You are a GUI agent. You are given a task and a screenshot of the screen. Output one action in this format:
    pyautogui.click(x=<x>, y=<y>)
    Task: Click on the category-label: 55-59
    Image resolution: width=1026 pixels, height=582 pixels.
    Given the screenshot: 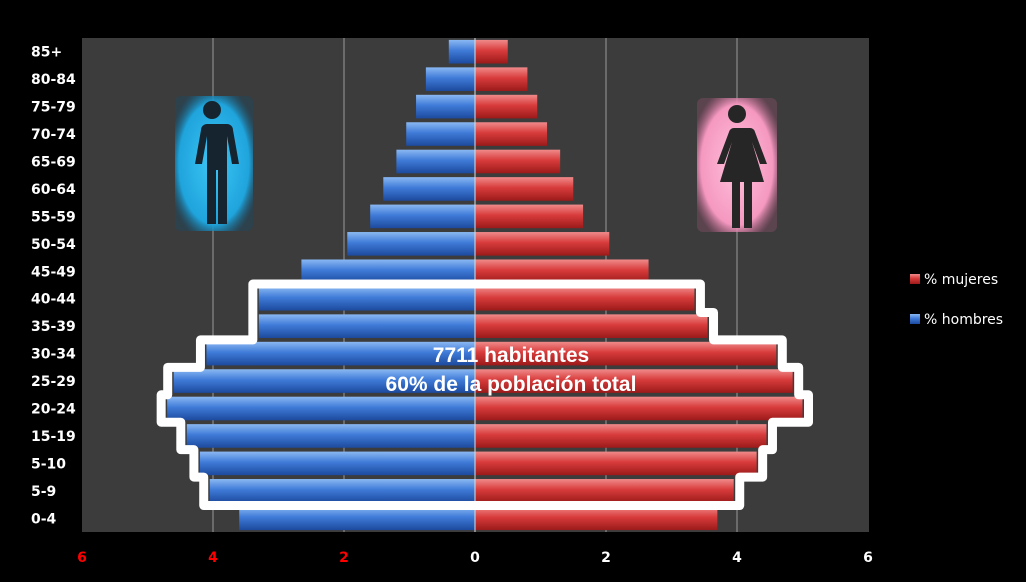 What is the action you would take?
    pyautogui.click(x=53, y=217)
    